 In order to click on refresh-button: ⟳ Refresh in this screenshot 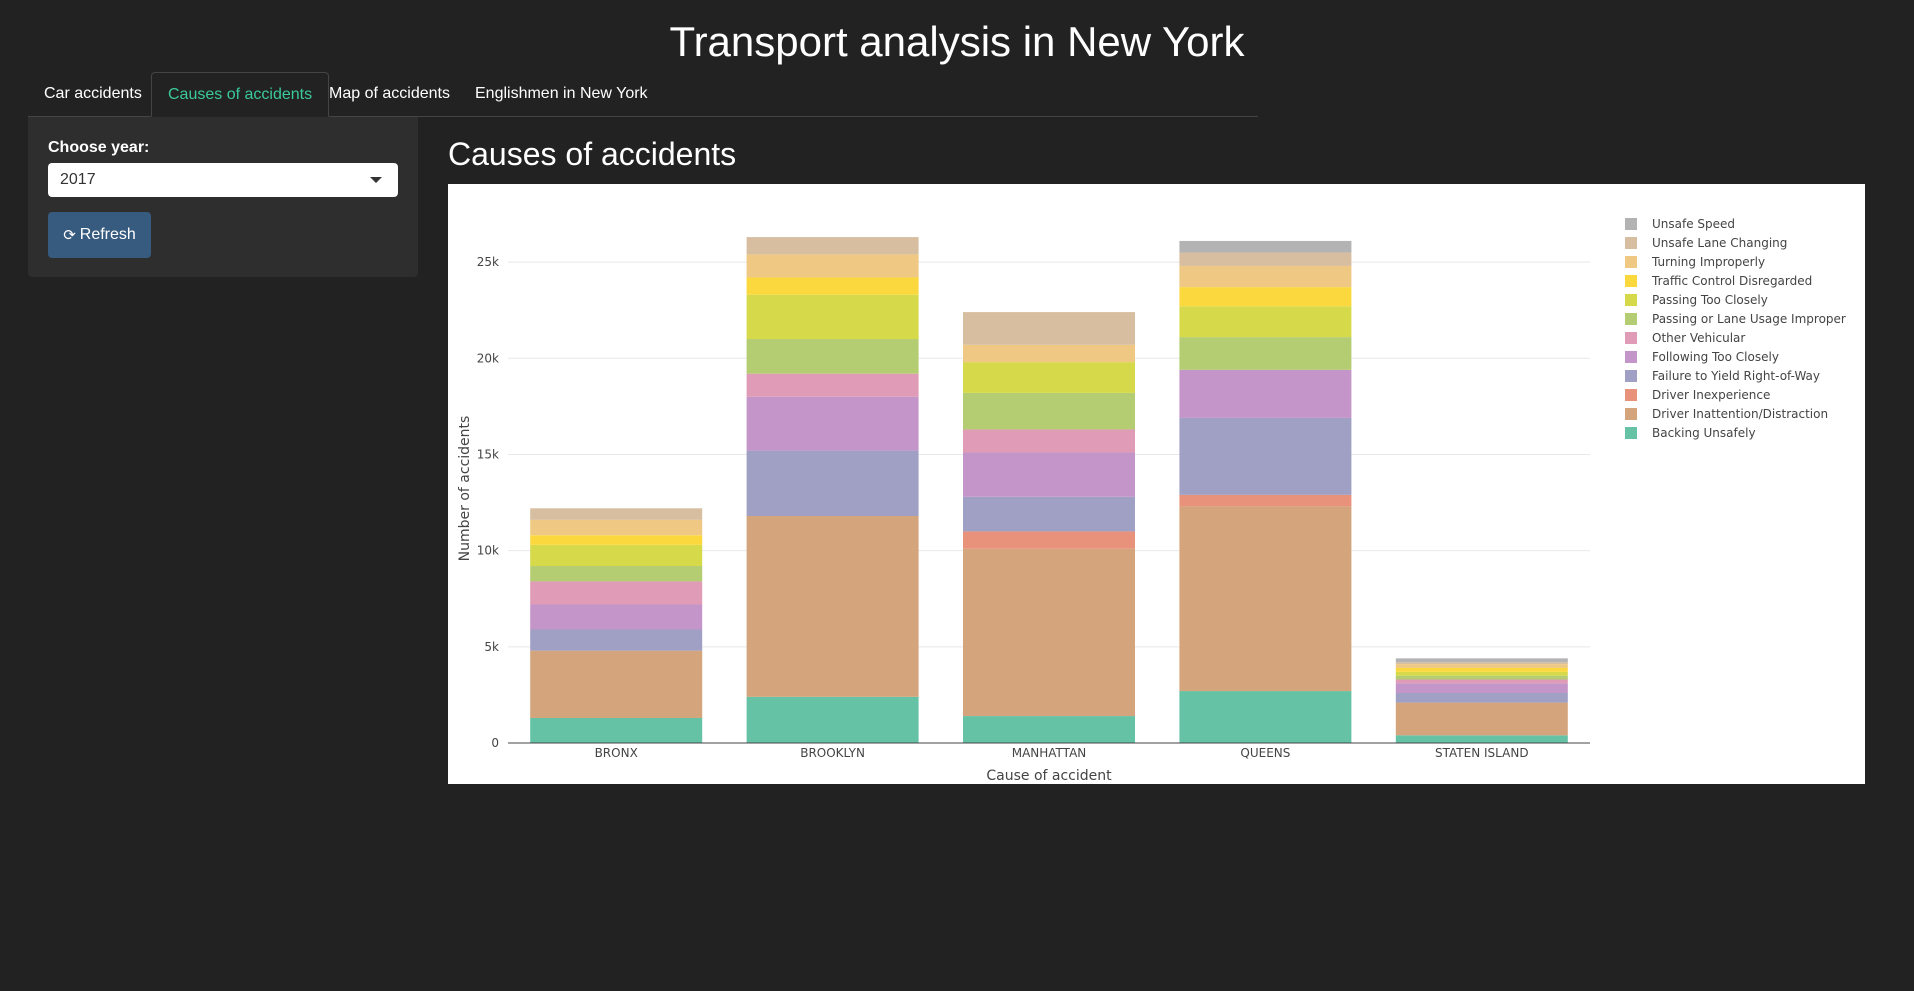, I will do `click(99, 235)`.